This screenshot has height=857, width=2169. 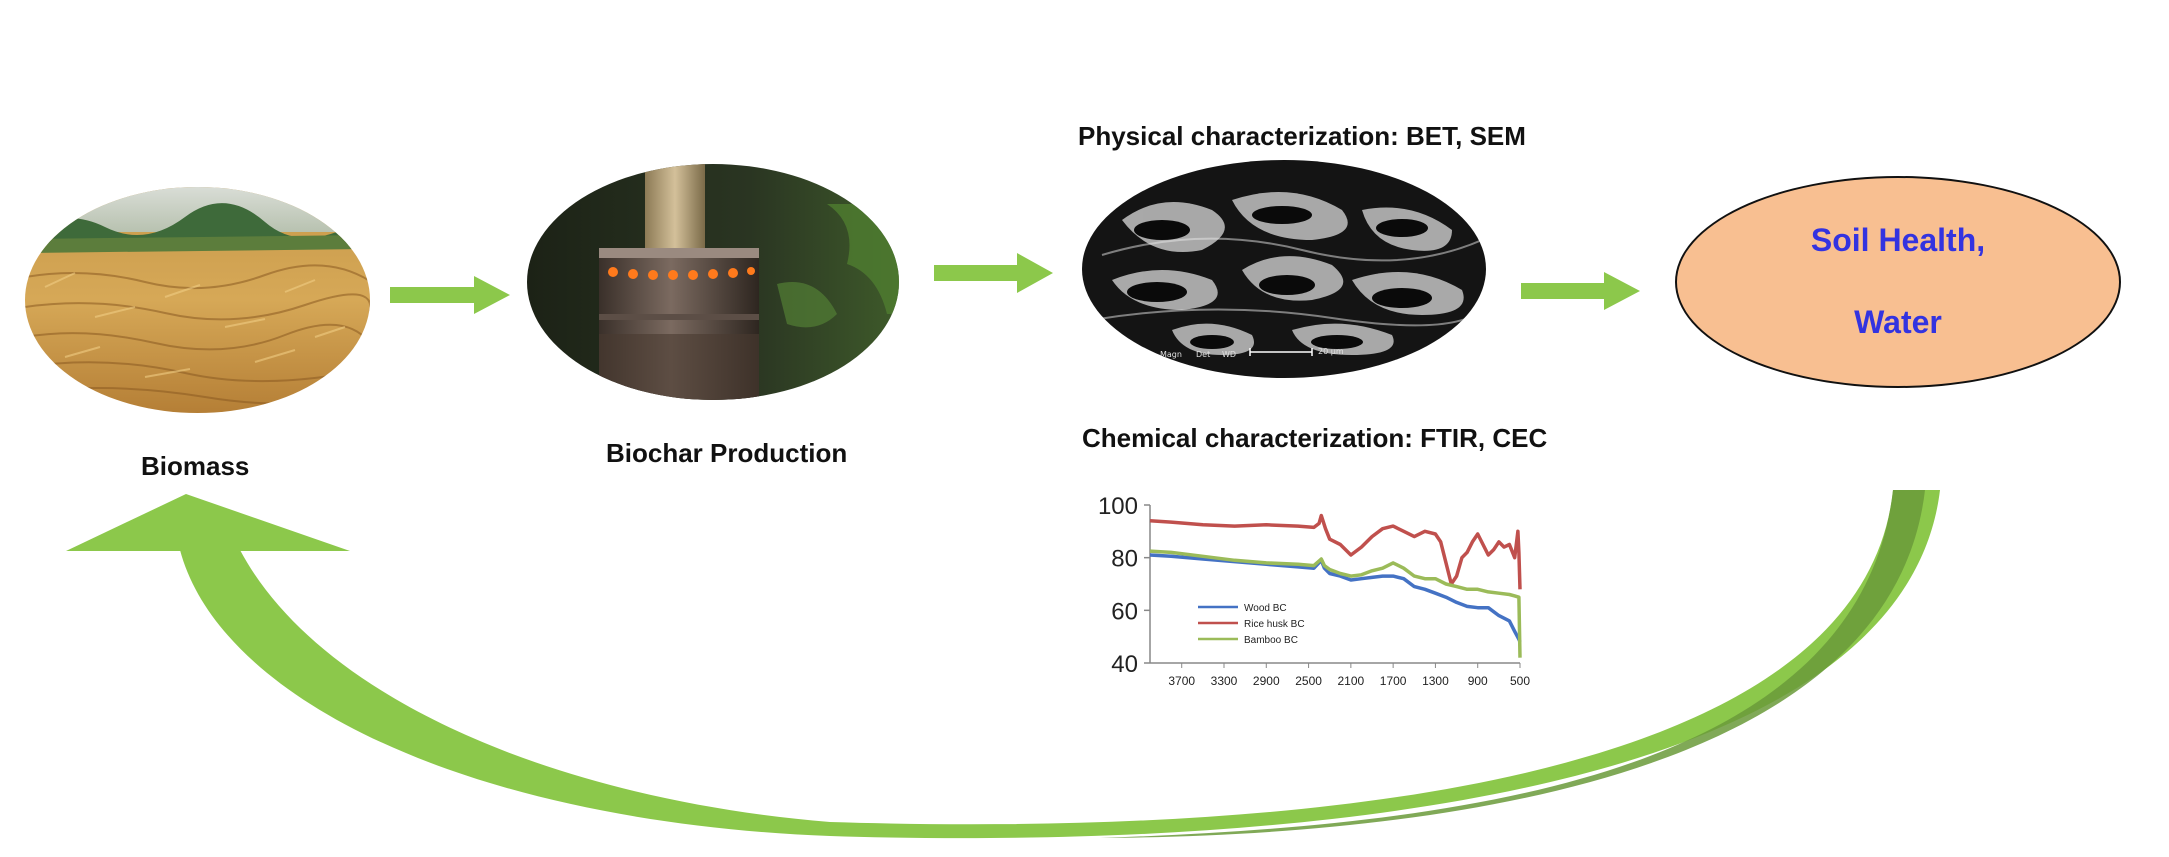 I want to click on series-line-rice-husk-bc, so click(x=1335, y=551).